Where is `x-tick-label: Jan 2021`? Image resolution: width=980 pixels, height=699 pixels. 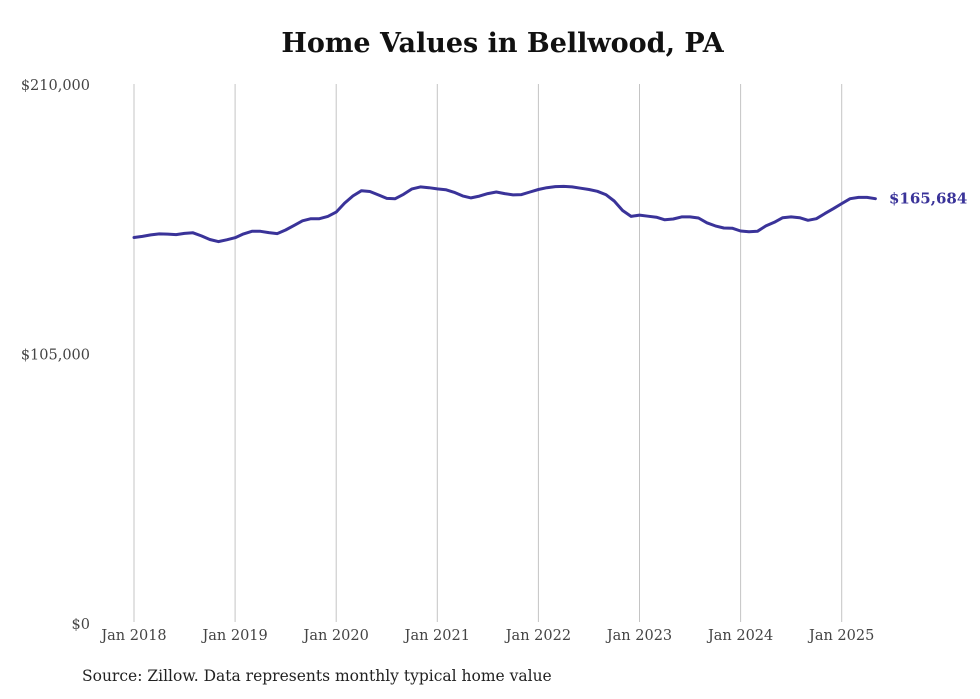 x-tick-label: Jan 2021 is located at coordinates (436, 636).